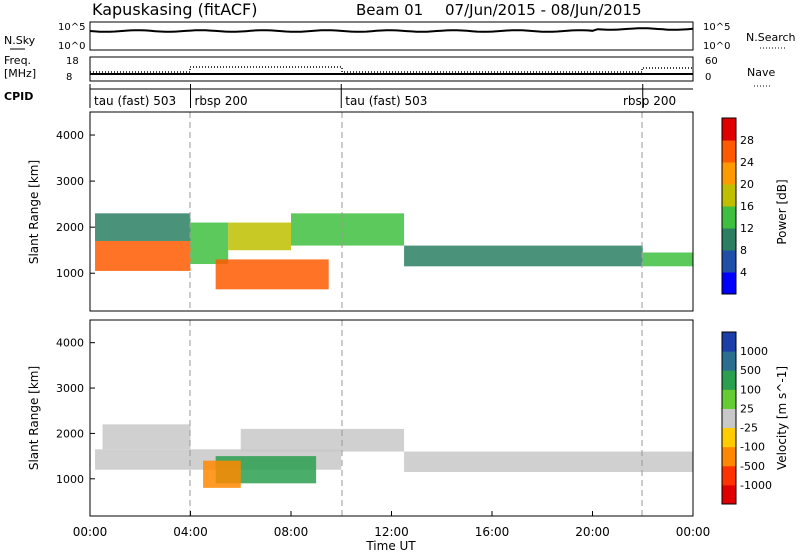 This screenshot has width=800, height=554. I want to click on colorbar-tick-label: 16, so click(747, 206).